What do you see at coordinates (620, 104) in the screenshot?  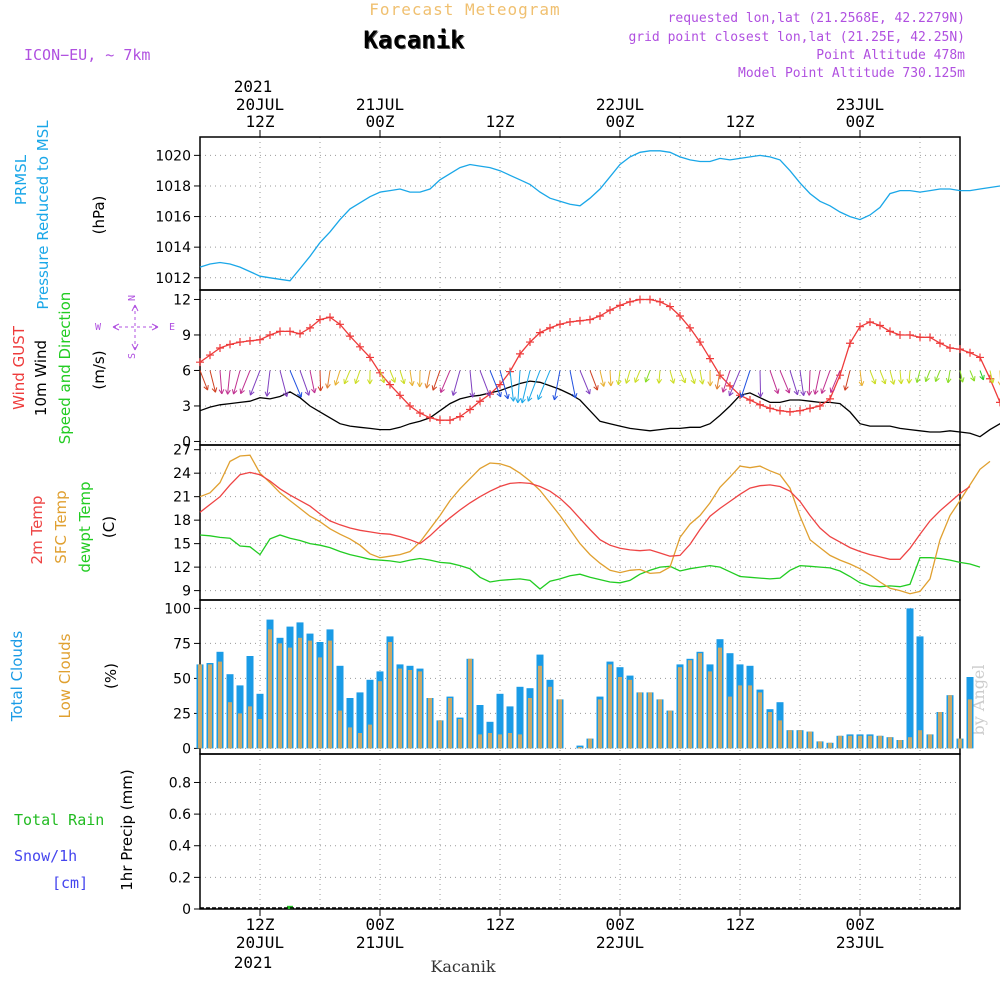 I see `time-label-top-date: 22JUL` at bounding box center [620, 104].